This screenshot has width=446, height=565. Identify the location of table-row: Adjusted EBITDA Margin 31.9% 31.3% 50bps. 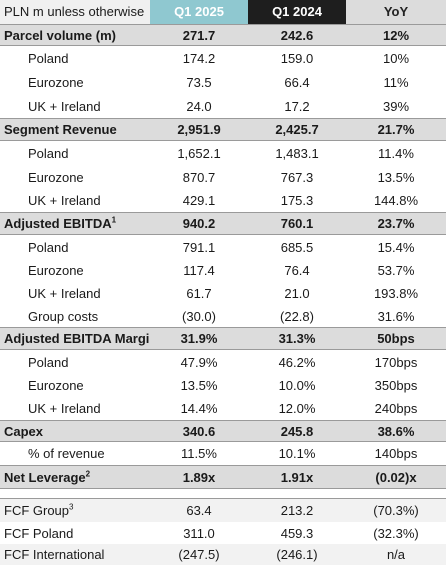
(223, 338).